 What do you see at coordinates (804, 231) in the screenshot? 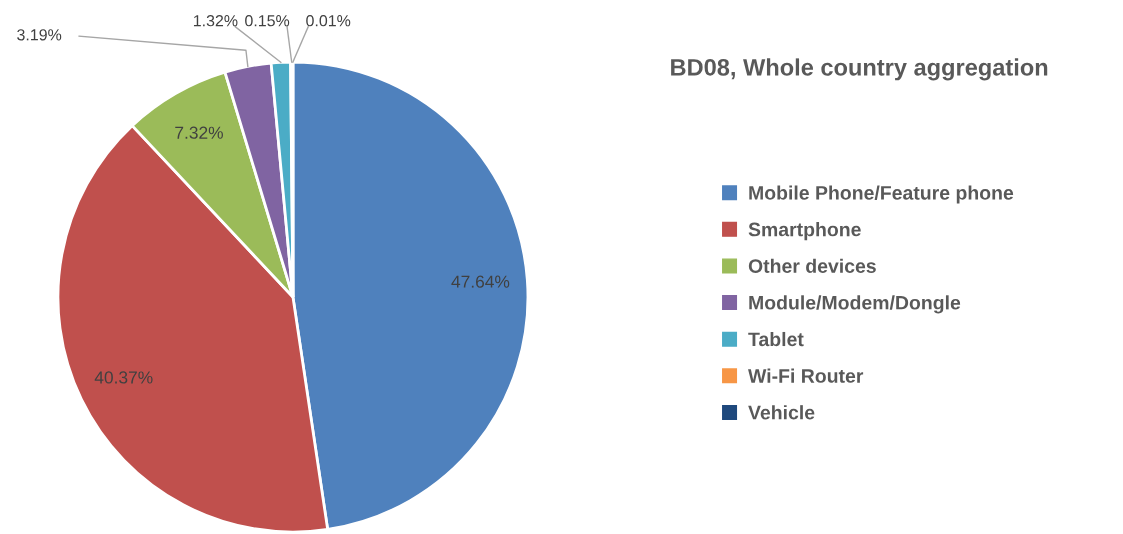
I see `legend-label: Smartphone` at bounding box center [804, 231].